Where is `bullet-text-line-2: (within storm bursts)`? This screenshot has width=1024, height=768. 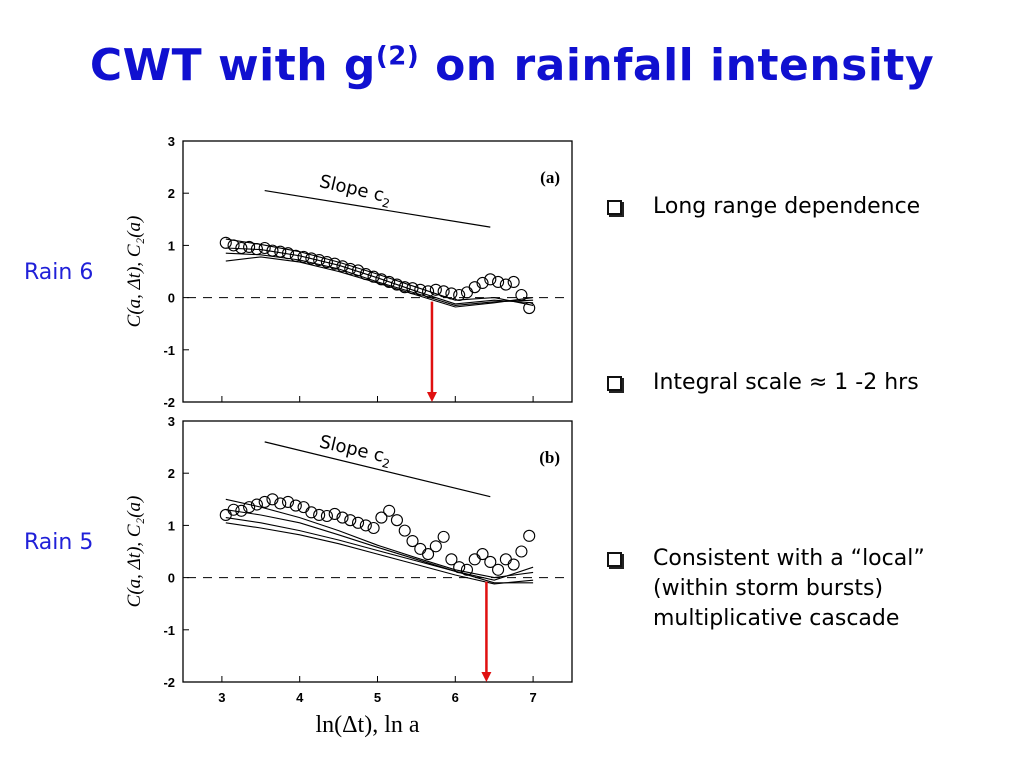
bullet-text-line-2: (within storm bursts) is located at coordinates (768, 588).